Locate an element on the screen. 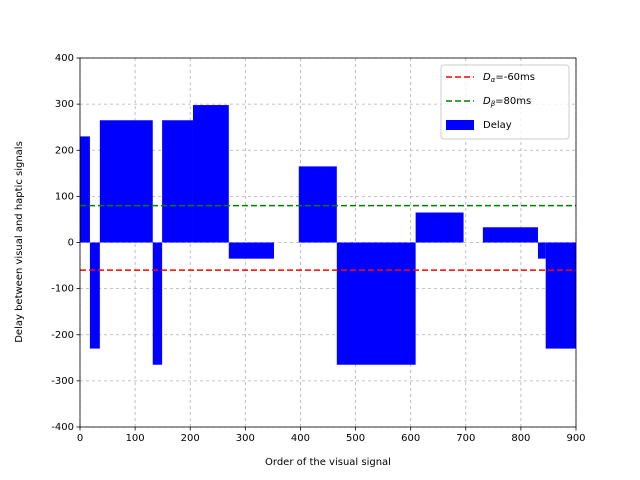  legend-label: Dα=-60ms is located at coordinates (509, 78).